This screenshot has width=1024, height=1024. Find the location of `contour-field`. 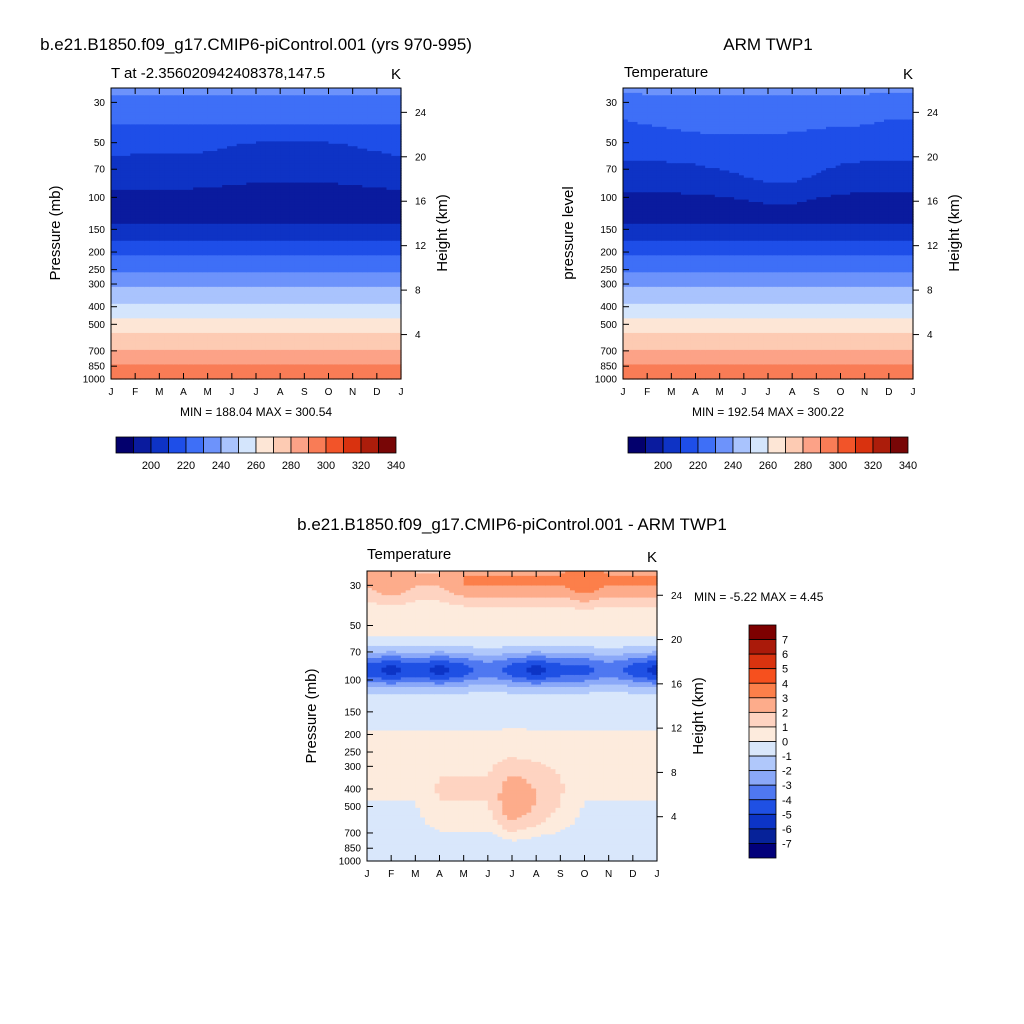

contour-field is located at coordinates (256, 234).